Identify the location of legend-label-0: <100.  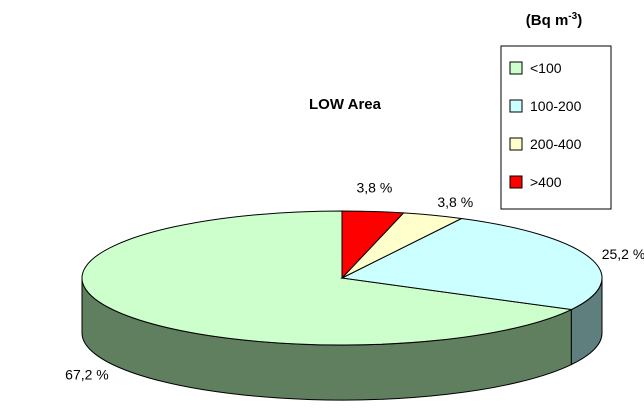
(546, 68).